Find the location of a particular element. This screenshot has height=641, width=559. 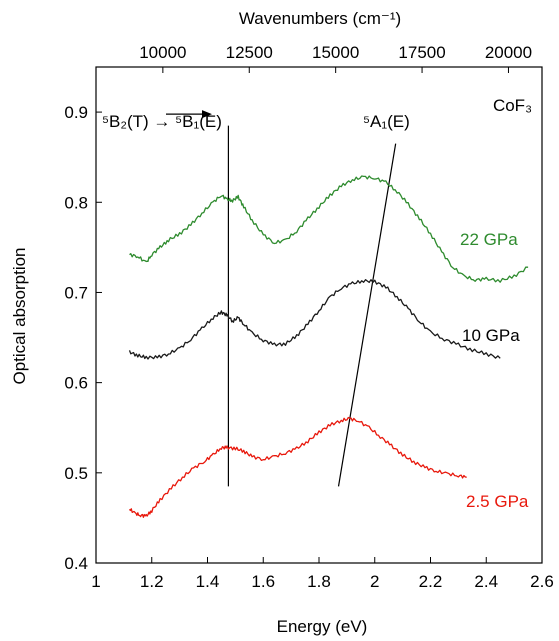

x-tick-label: 1.2 is located at coordinates (152, 581).